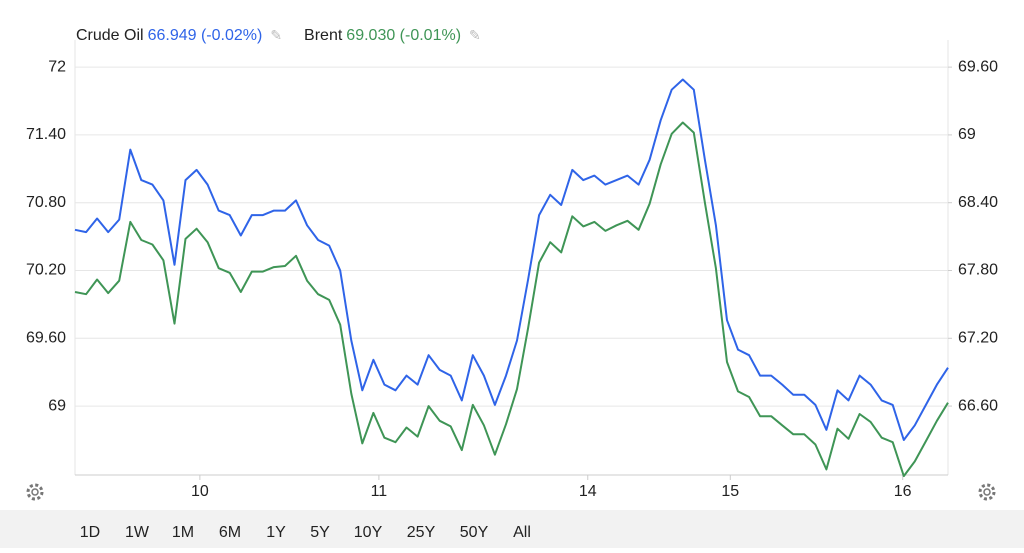  Describe the element at coordinates (46, 202) in the screenshot. I see `y-tick-label: 70.80` at that location.